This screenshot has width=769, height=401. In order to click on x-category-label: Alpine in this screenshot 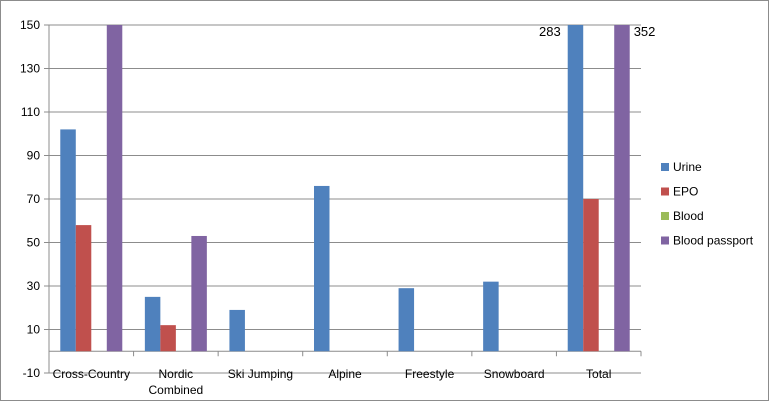, I will do `click(345, 374)`.